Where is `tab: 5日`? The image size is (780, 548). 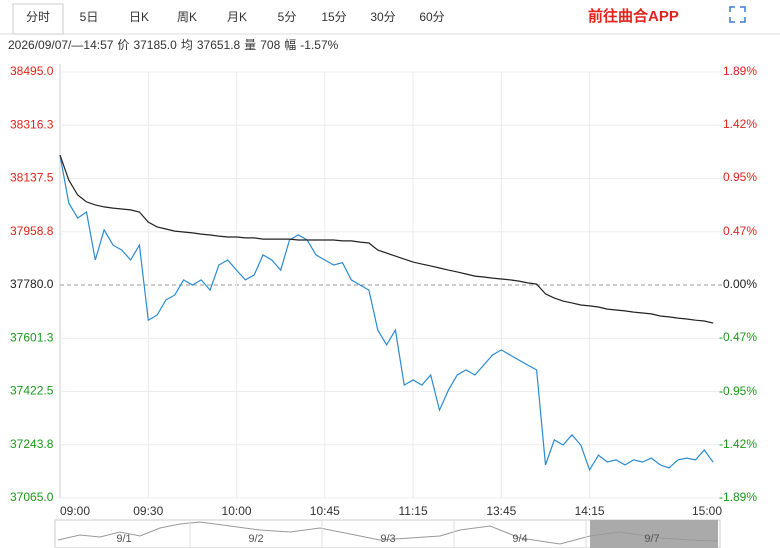 tab: 5日 is located at coordinates (89, 17).